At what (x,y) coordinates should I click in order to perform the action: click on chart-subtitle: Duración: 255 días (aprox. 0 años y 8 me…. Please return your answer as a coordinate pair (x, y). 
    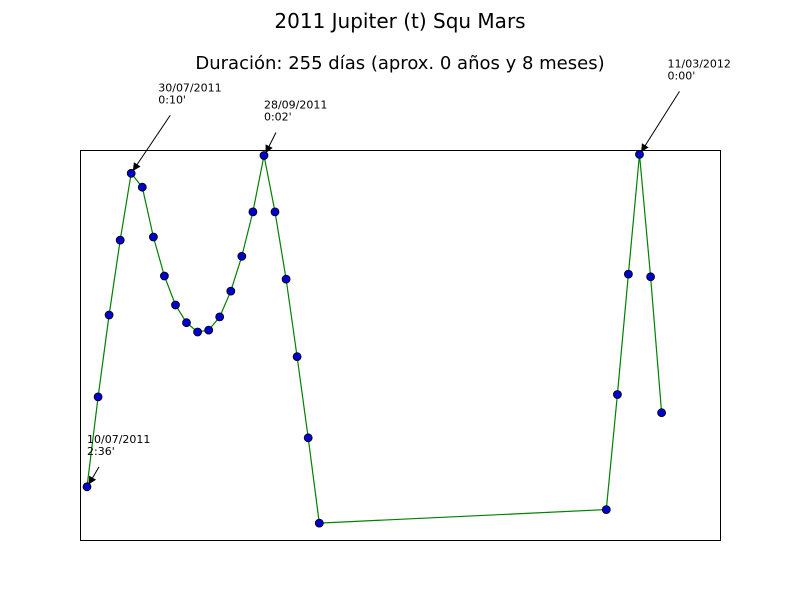
    Looking at the image, I should click on (399, 63).